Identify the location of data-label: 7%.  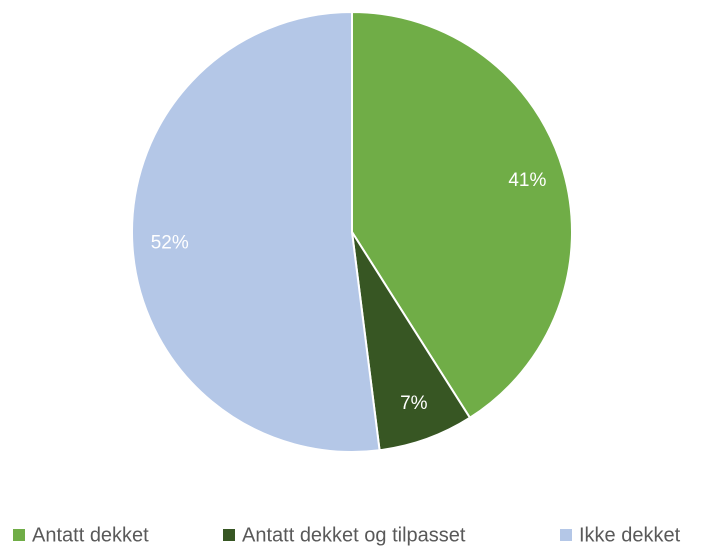
(414, 403).